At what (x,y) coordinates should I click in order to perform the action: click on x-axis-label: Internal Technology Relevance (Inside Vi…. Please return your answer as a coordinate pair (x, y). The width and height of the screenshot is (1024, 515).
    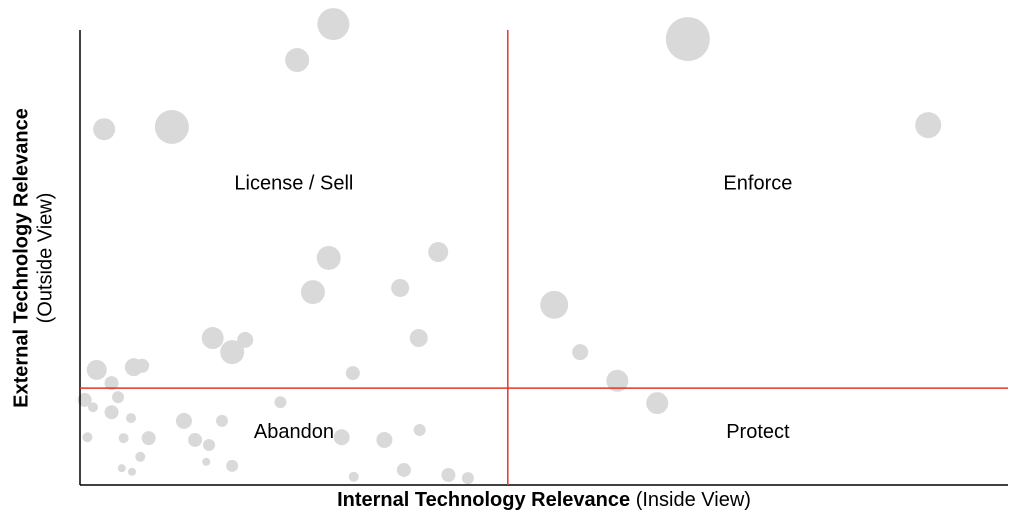
    Looking at the image, I should click on (544, 500).